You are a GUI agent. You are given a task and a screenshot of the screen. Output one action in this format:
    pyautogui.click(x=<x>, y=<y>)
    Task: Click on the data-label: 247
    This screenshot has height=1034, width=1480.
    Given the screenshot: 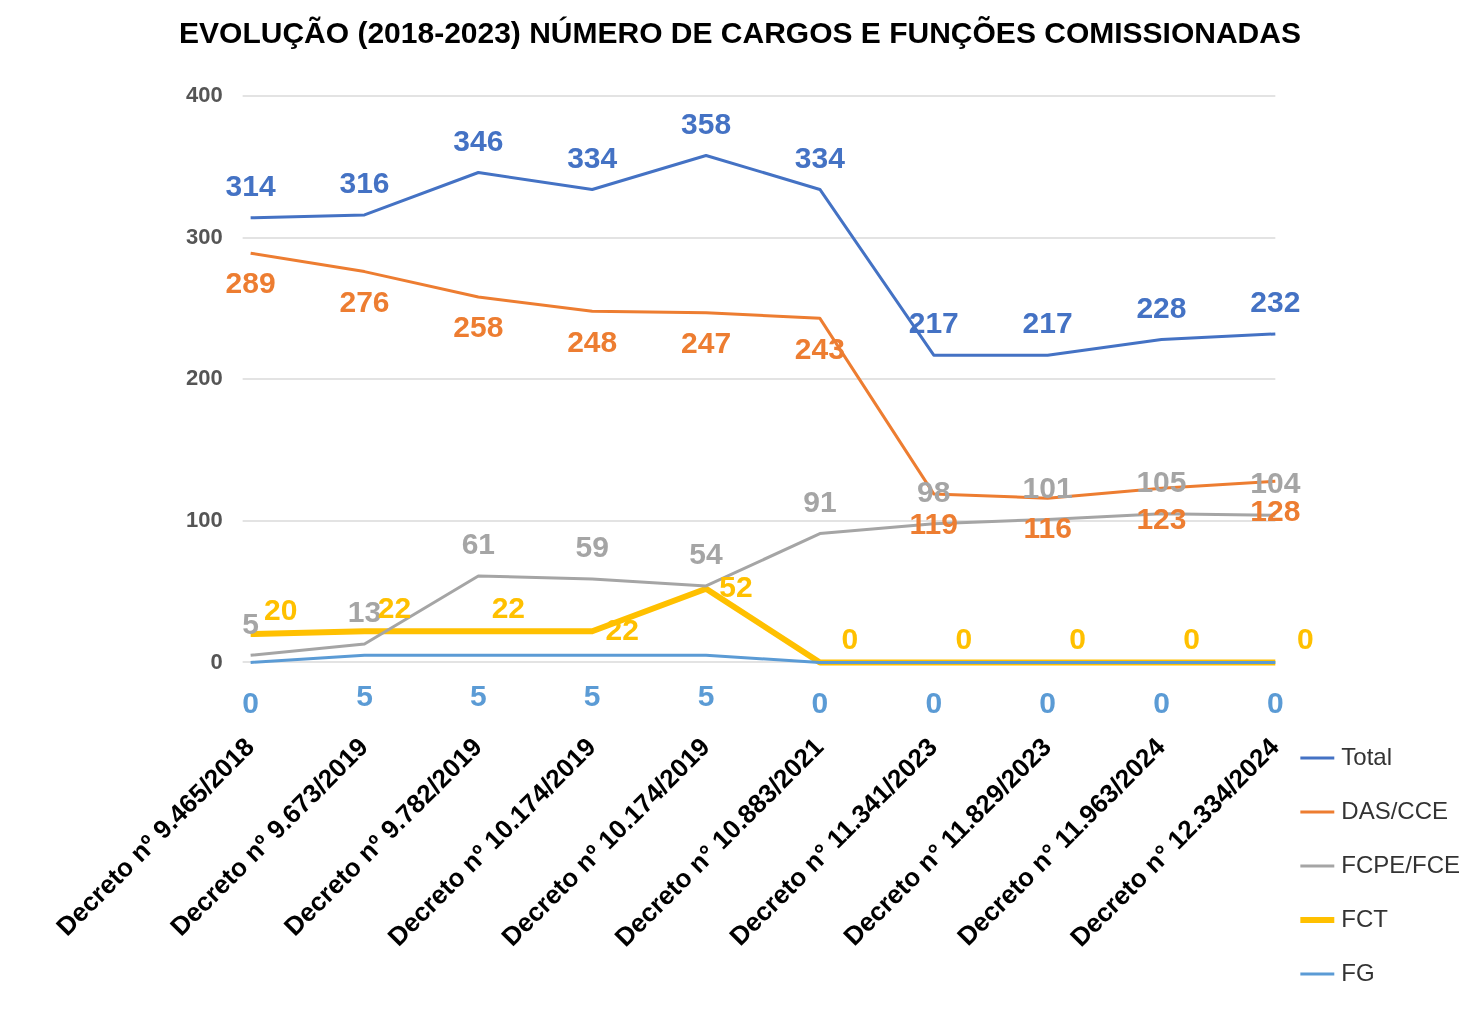 What is the action you would take?
    pyautogui.click(x=706, y=342)
    